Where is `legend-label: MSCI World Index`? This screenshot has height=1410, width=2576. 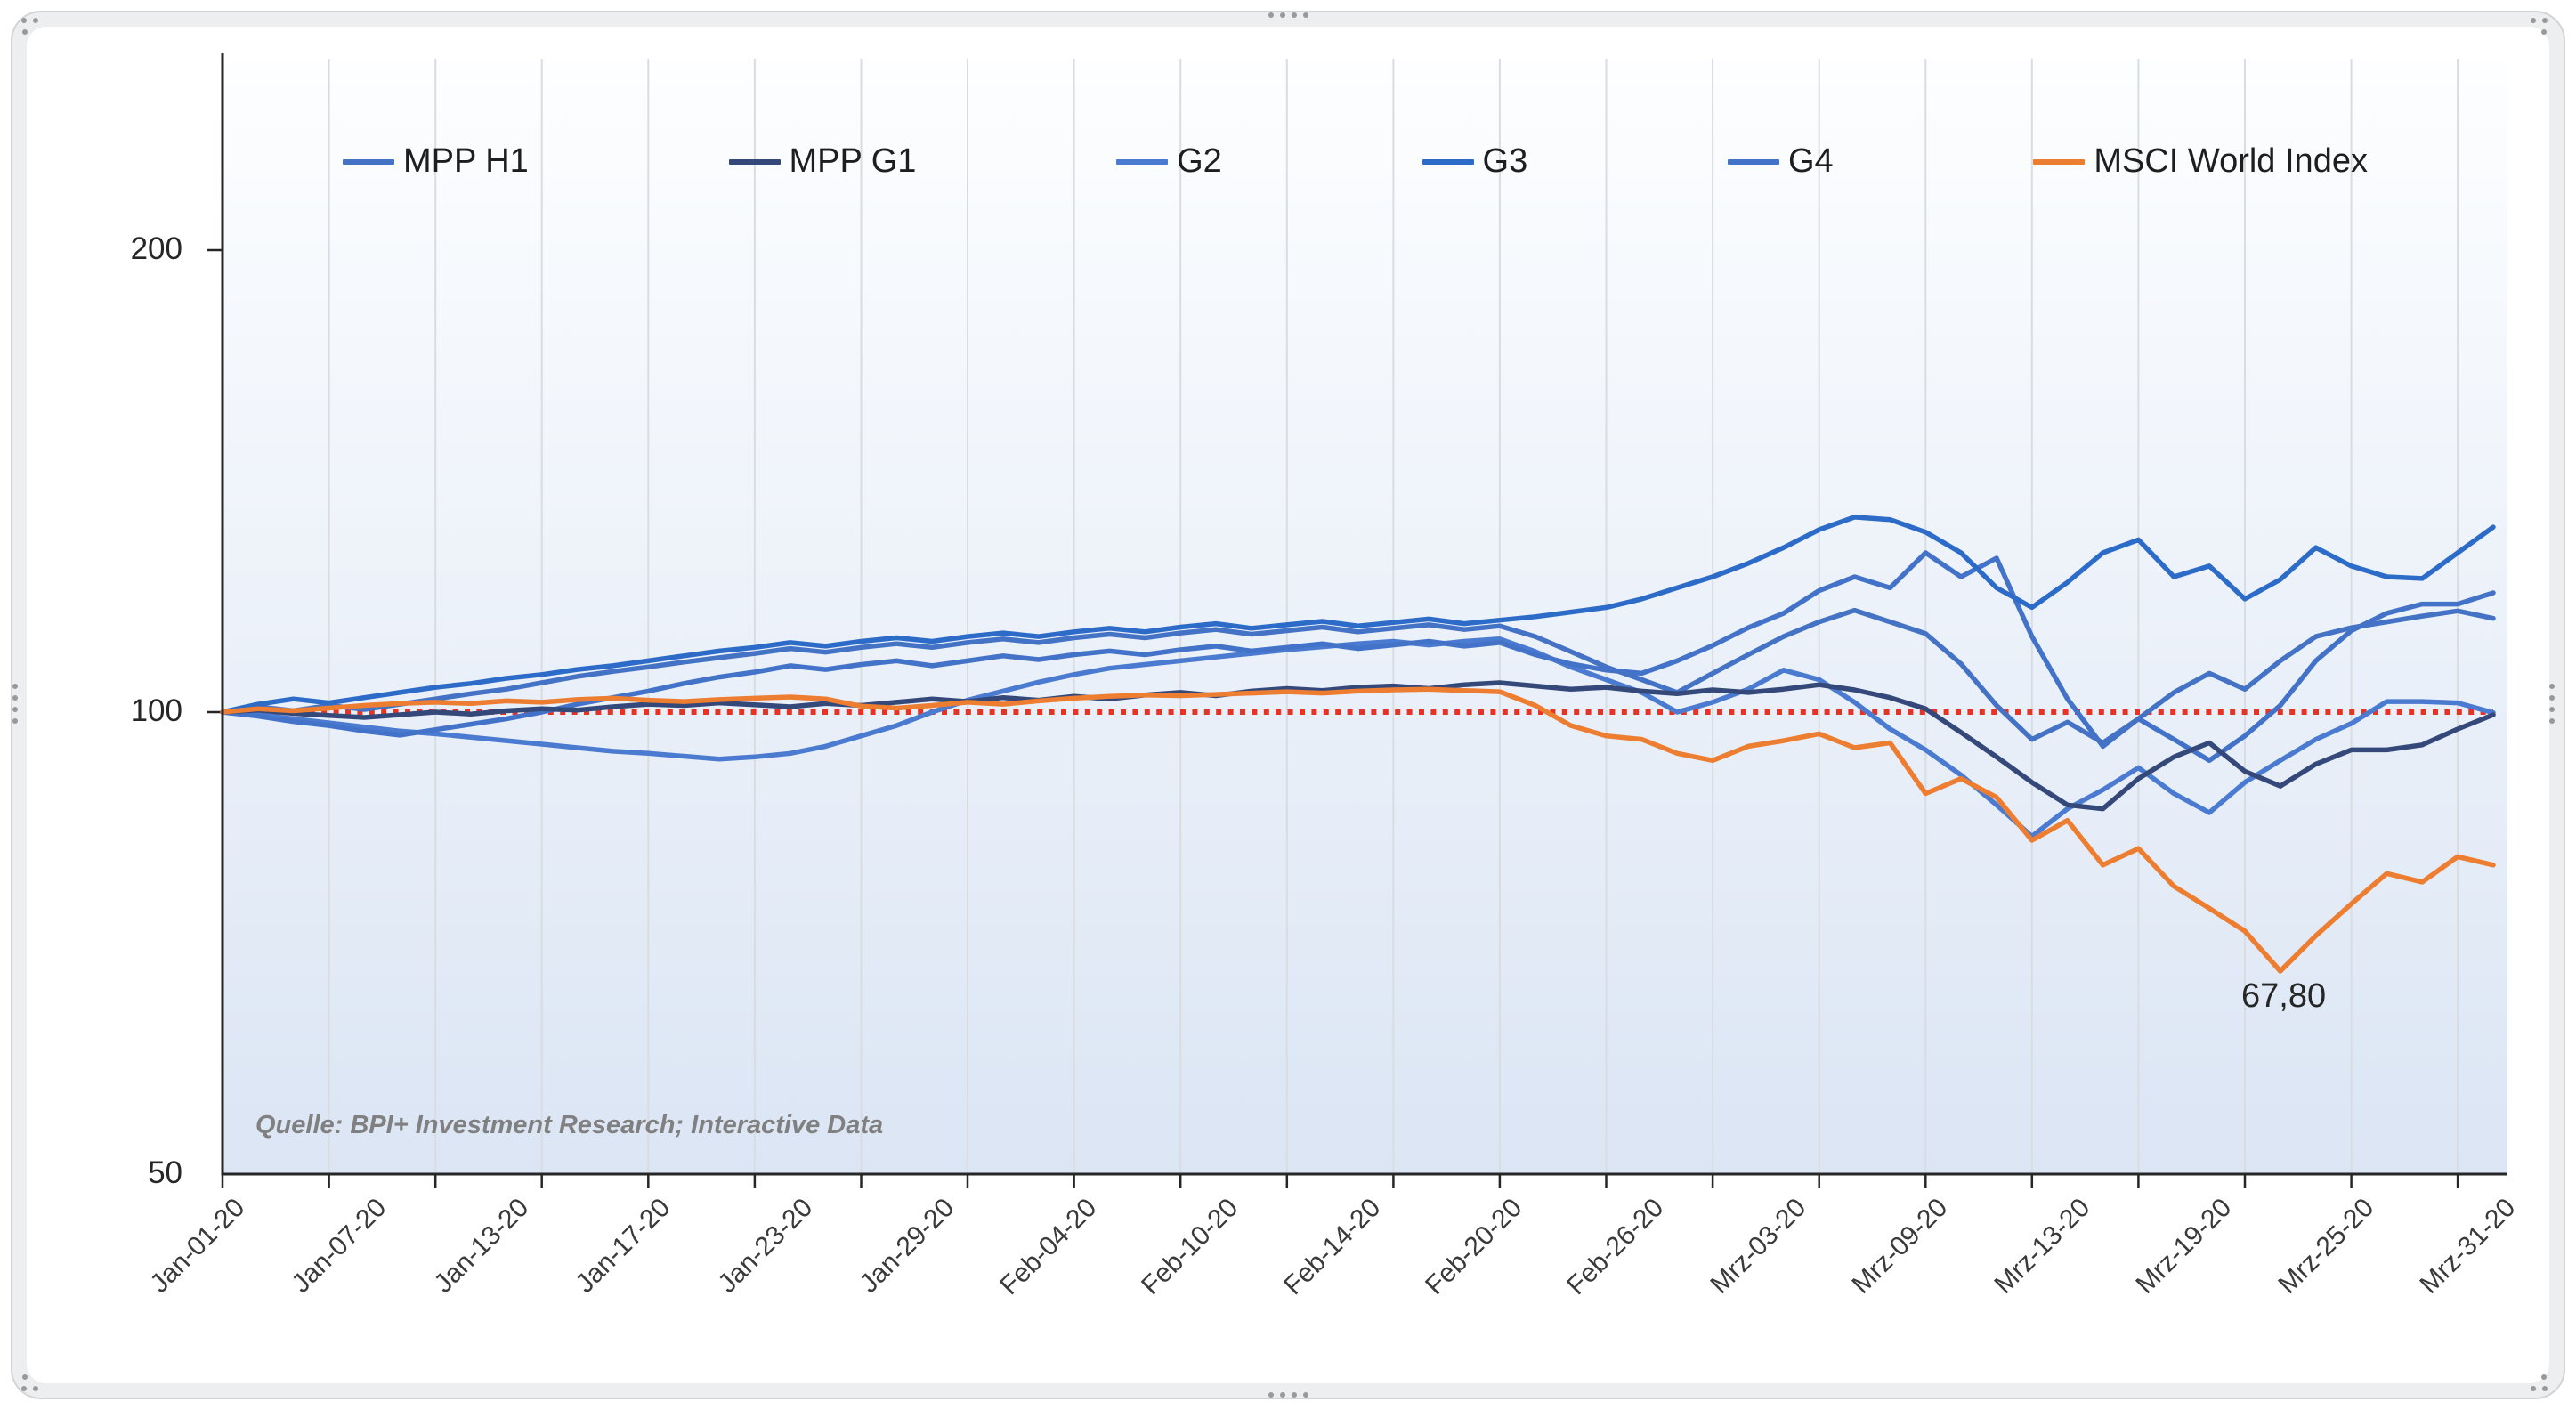 legend-label: MSCI World Index is located at coordinates (2231, 161).